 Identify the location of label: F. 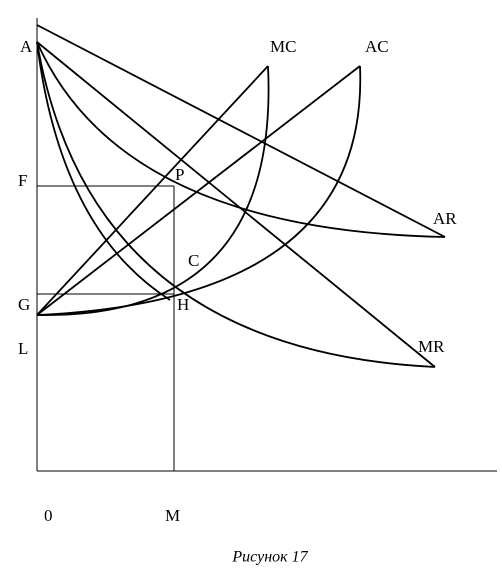
(22, 180).